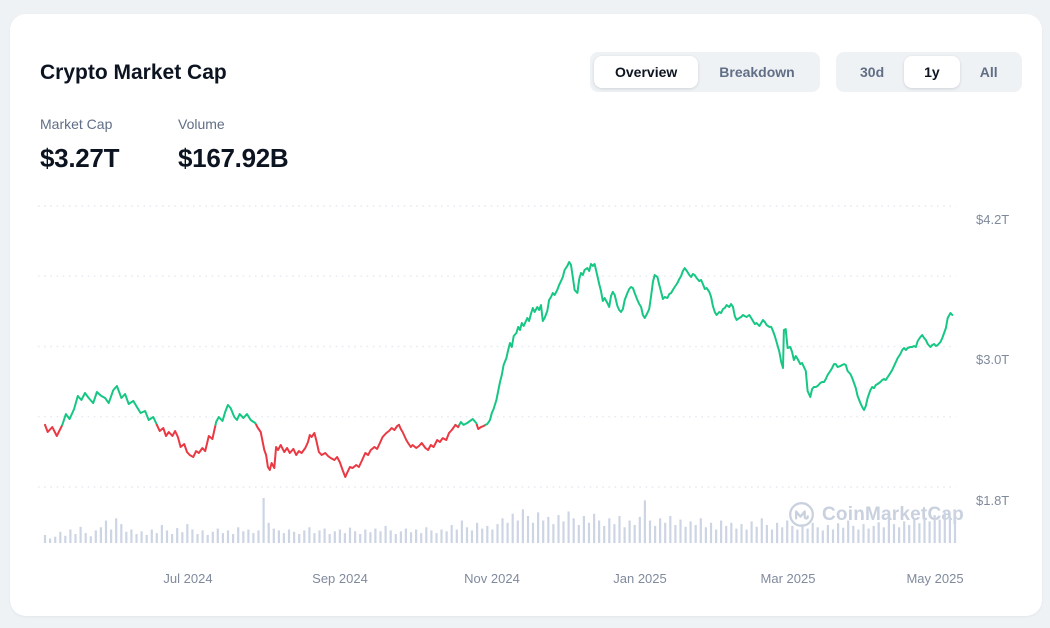  I want to click on watermark-text: CoinMarketCap, so click(893, 514).